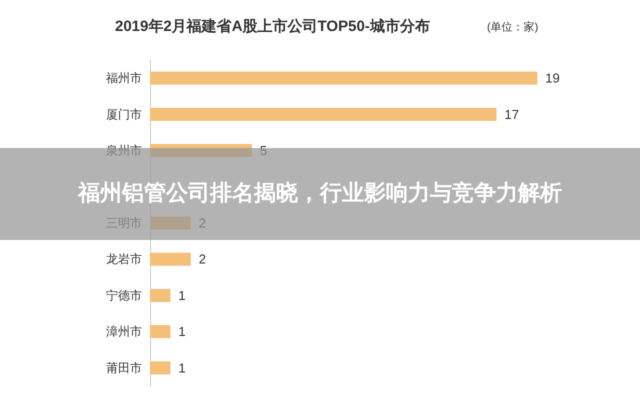  I want to click on y-tick-label: 莆田市, so click(124, 367).